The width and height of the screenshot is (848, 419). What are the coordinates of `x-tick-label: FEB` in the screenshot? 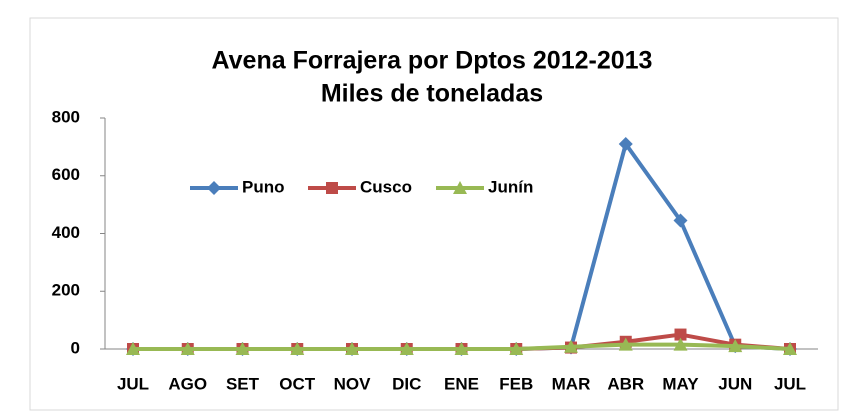 It's located at (516, 383).